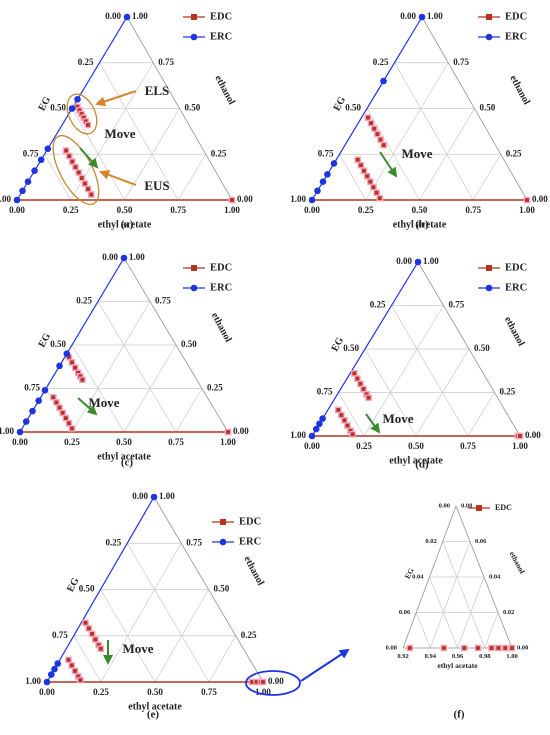 This screenshot has width=550, height=735. Describe the element at coordinates (402, 656) in the screenshot. I see `bottom-tick-label: 0.92` at that location.